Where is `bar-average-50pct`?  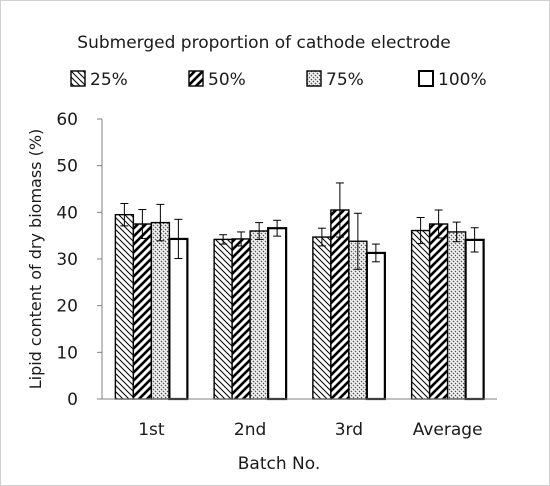 bar-average-50pct is located at coordinates (438, 311).